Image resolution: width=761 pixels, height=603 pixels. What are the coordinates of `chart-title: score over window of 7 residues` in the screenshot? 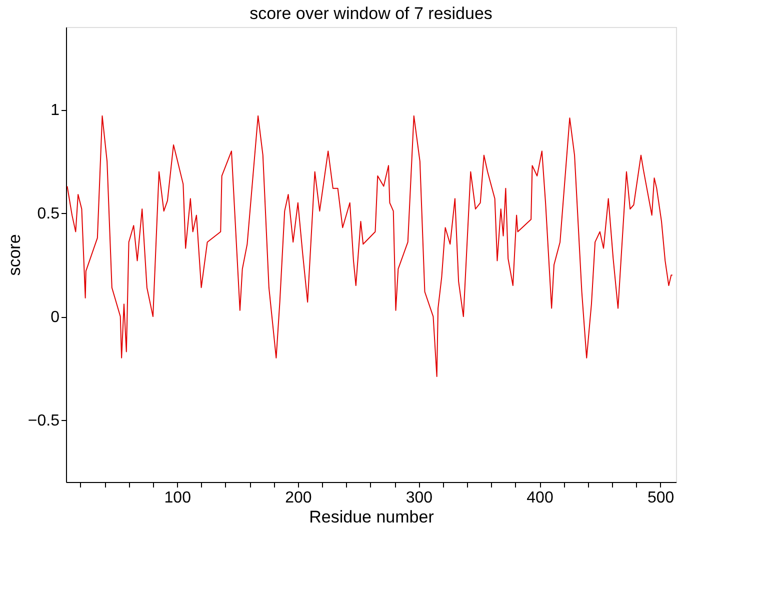 It's located at (371, 13).